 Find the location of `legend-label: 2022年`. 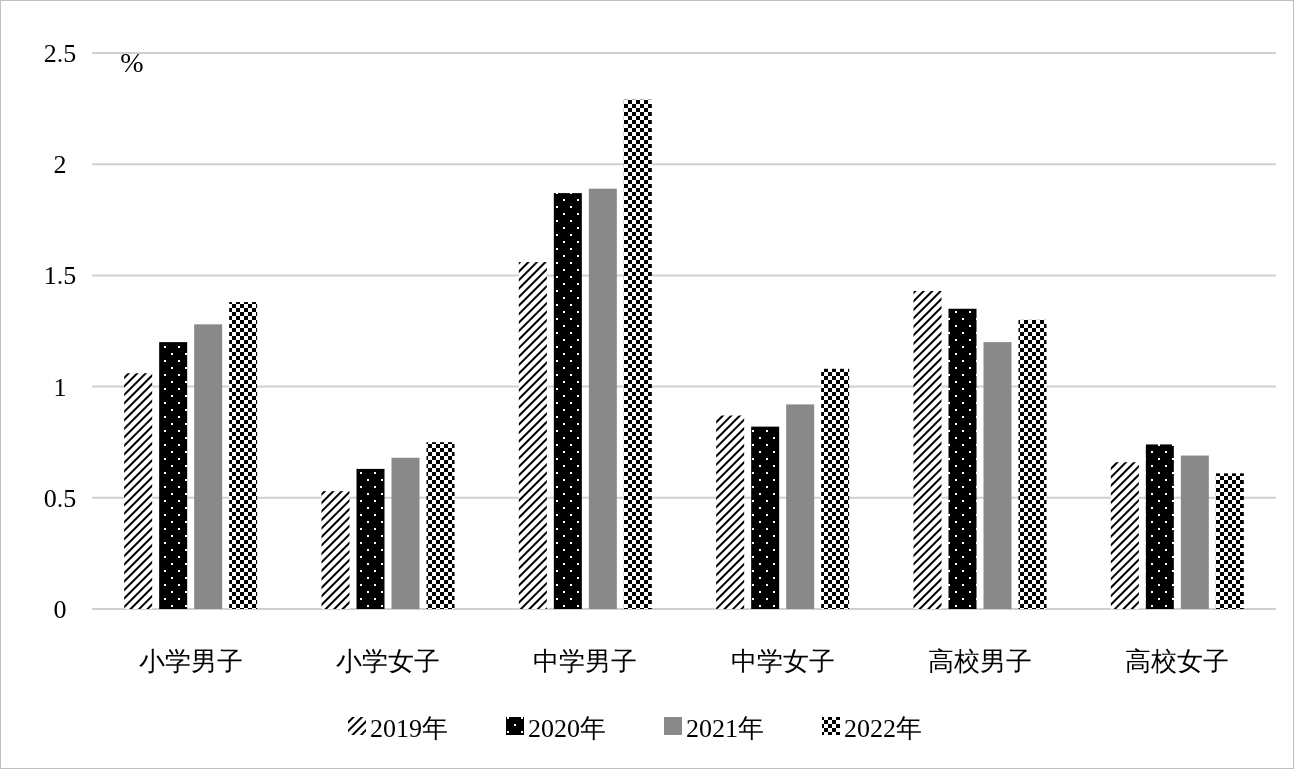

legend-label: 2022年 is located at coordinates (883, 728).